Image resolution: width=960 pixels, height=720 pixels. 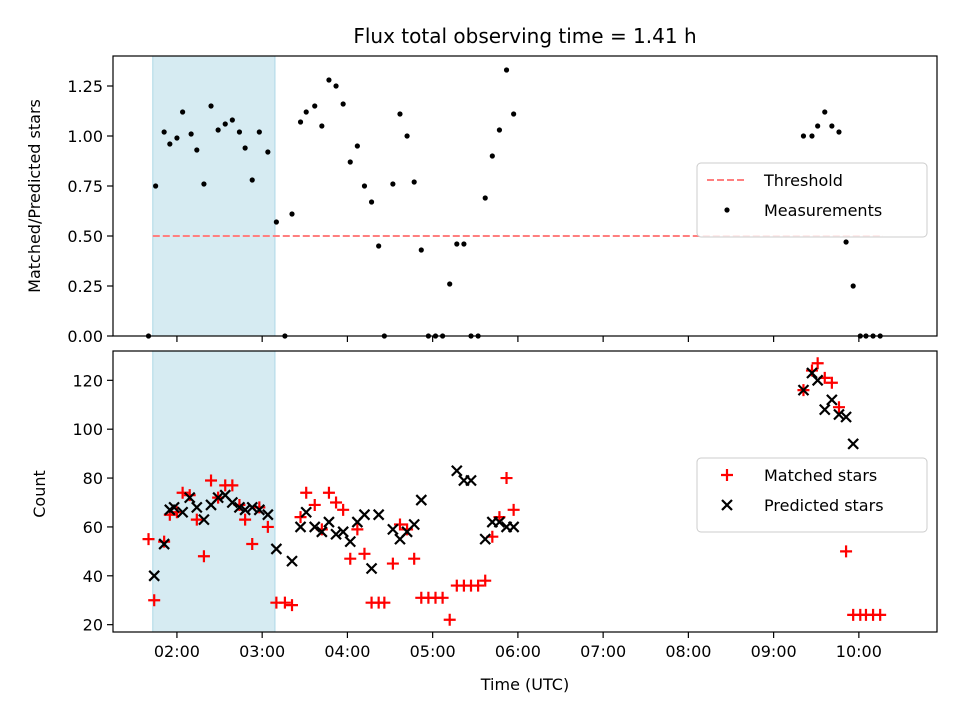 I want to click on x-tick-label: 07:00, so click(x=603, y=651).